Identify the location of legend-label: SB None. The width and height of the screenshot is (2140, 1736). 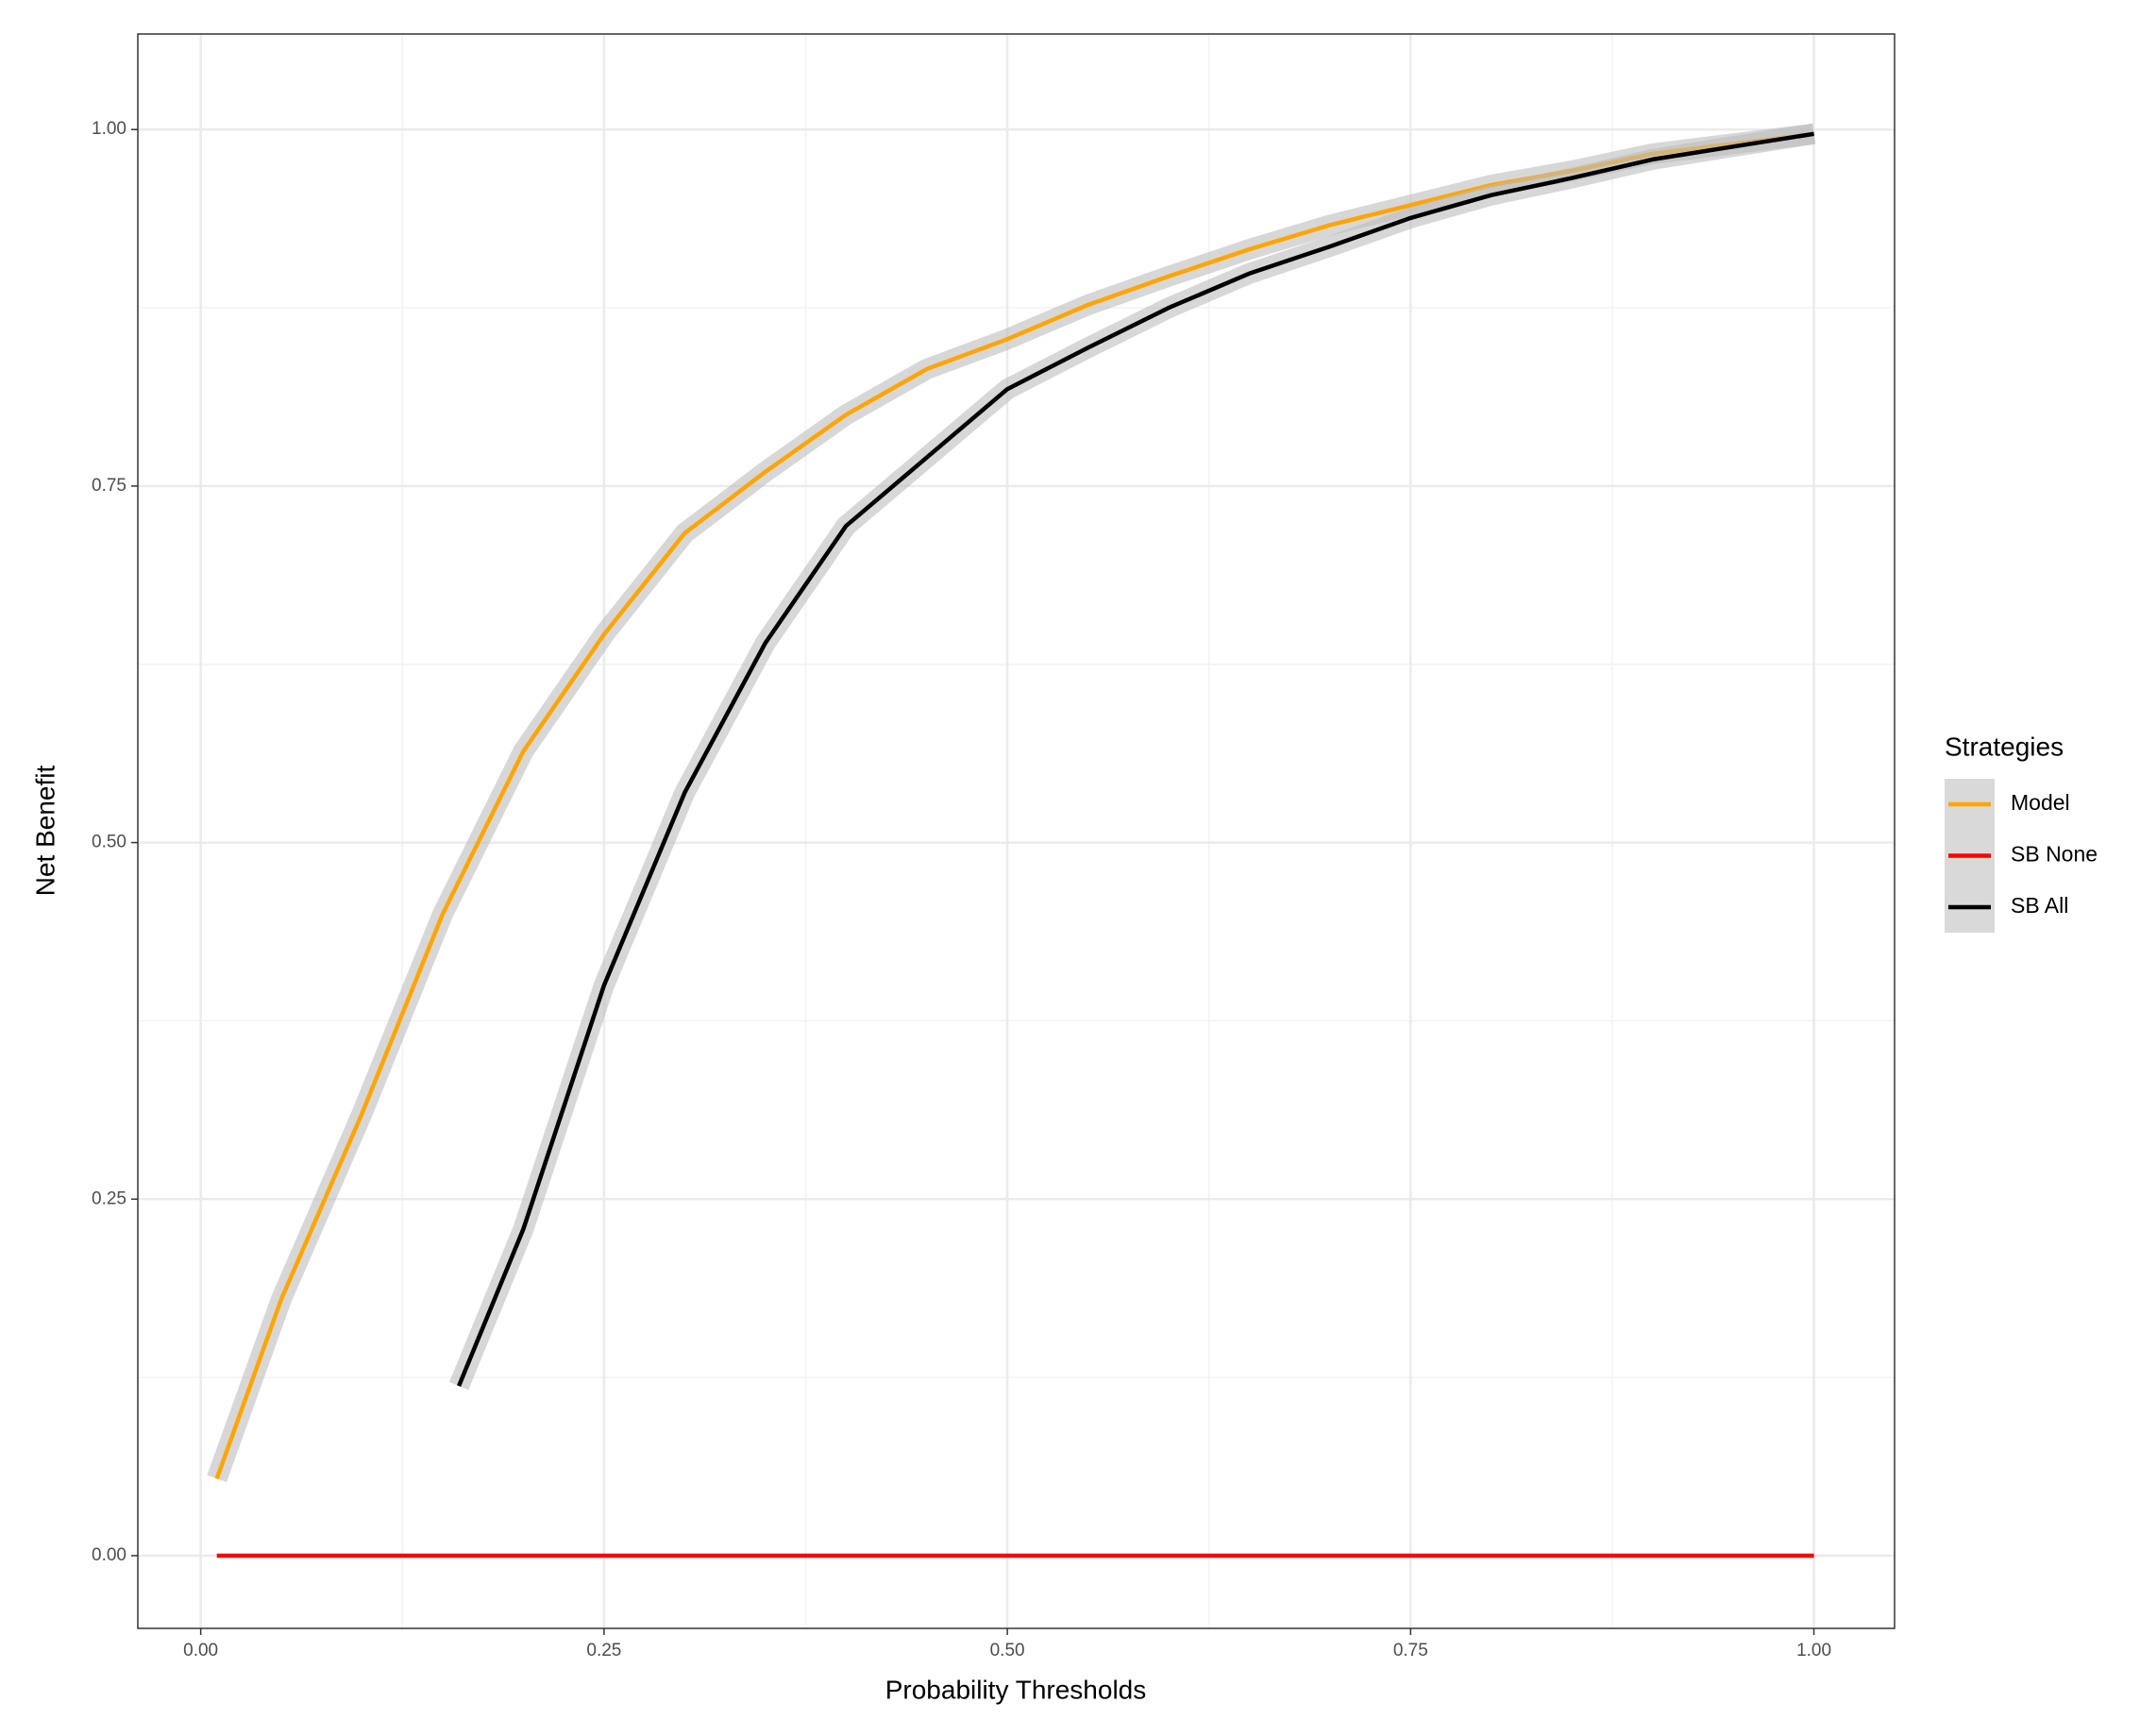
(2054, 855).